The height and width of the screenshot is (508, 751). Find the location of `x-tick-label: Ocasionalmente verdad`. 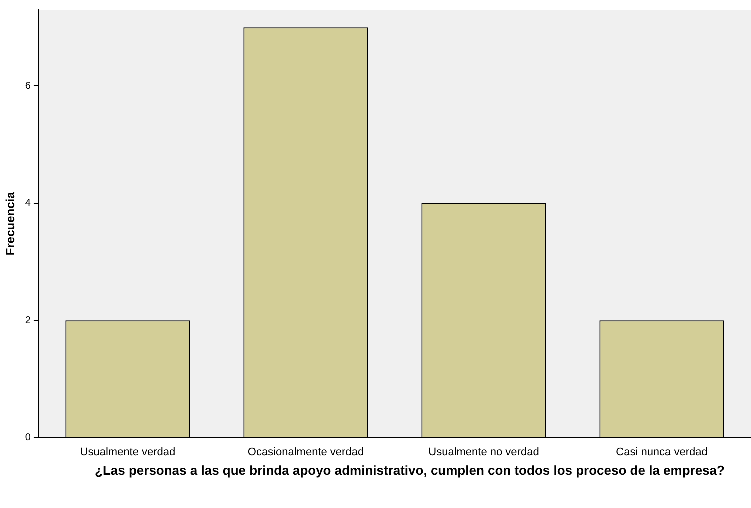

x-tick-label: Ocasionalmente verdad is located at coordinates (306, 452).